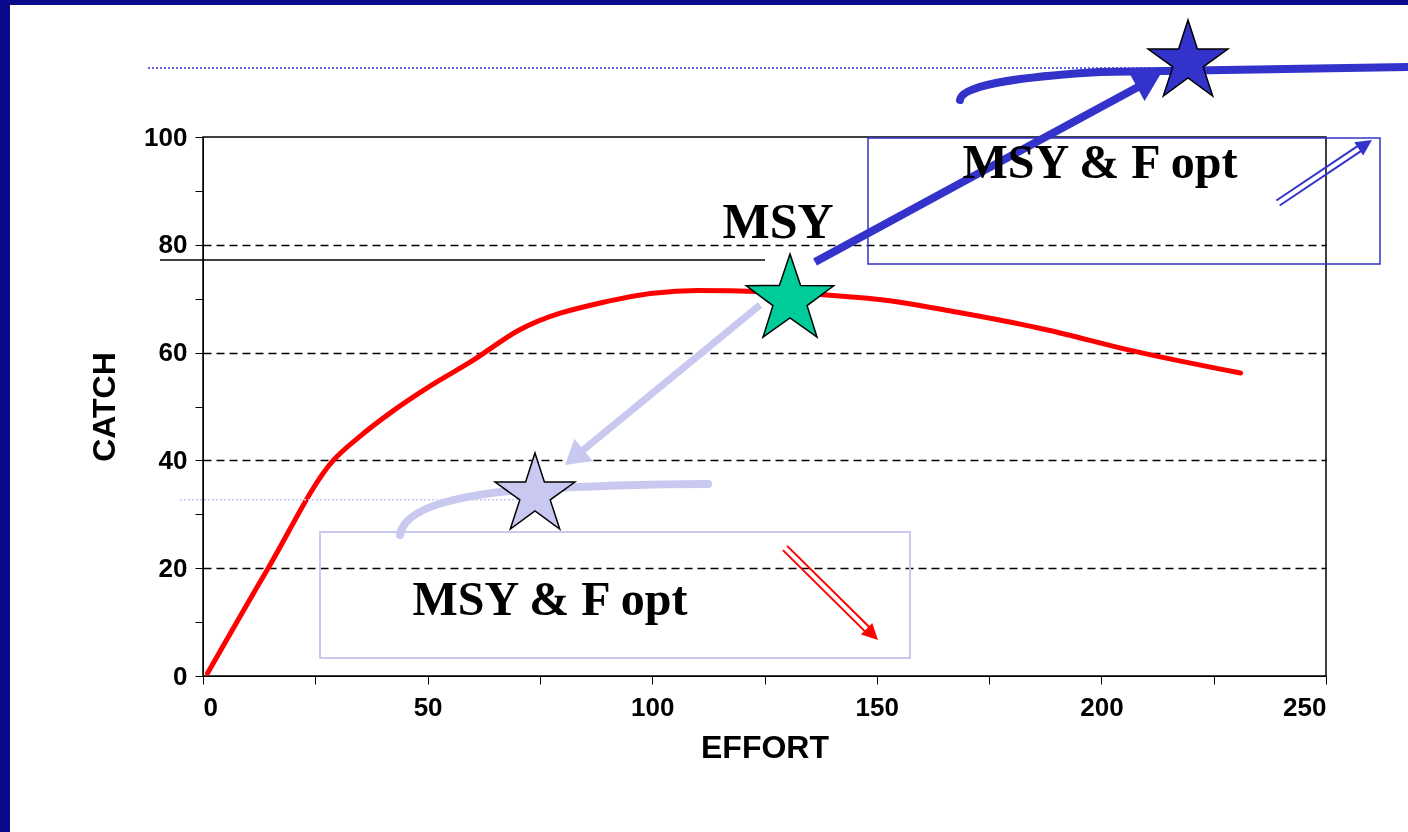  Describe the element at coordinates (428, 706) in the screenshot. I see `x-tick-label: 50` at that location.